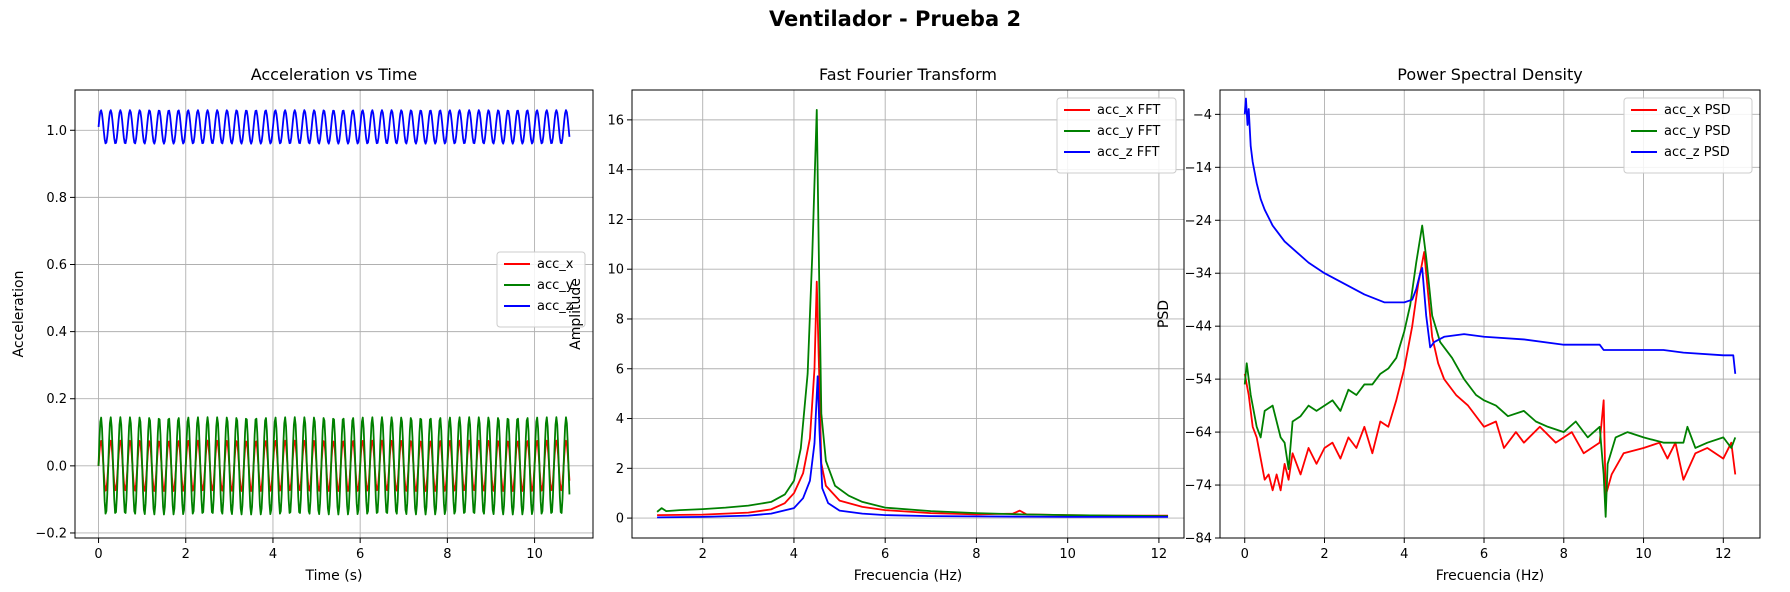 Image resolution: width=1790 pixels, height=592 pixels. Describe the element at coordinates (895, 19) in the screenshot. I see `figure-title: Ventilador - Prueba 2` at that location.